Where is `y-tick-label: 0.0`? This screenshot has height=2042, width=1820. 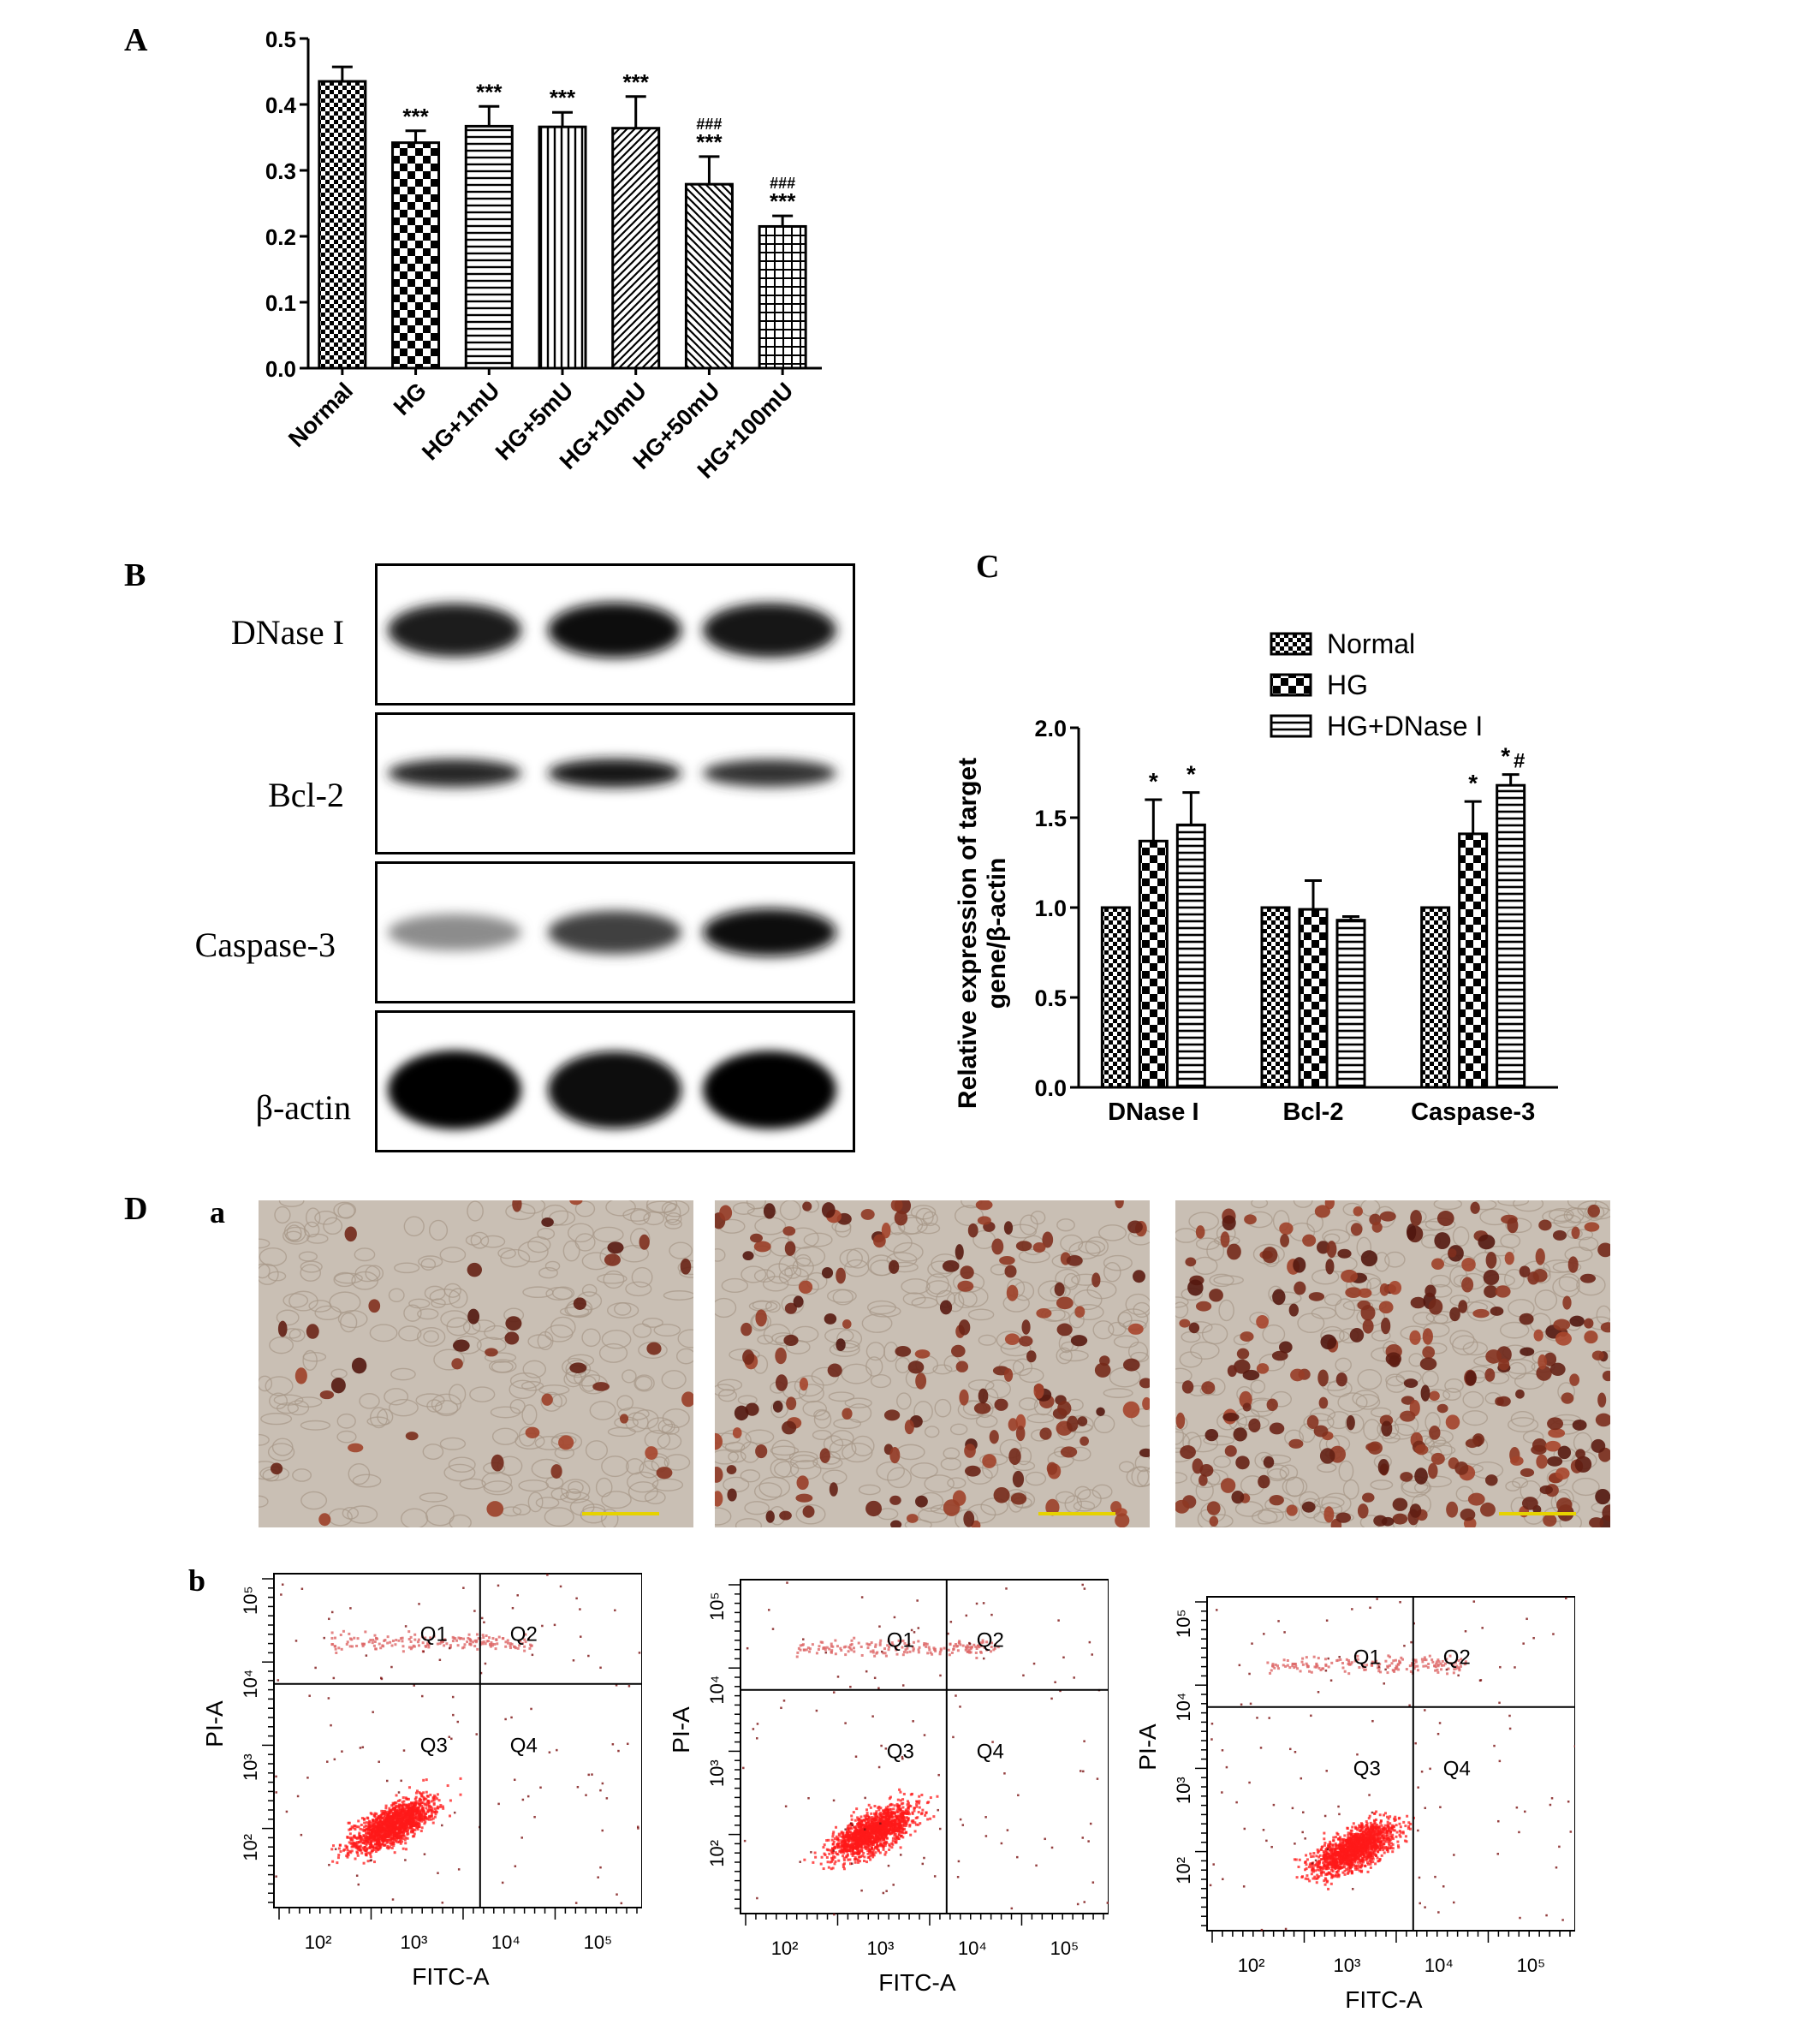
y-tick-label: 0.0 is located at coordinates (281, 369).